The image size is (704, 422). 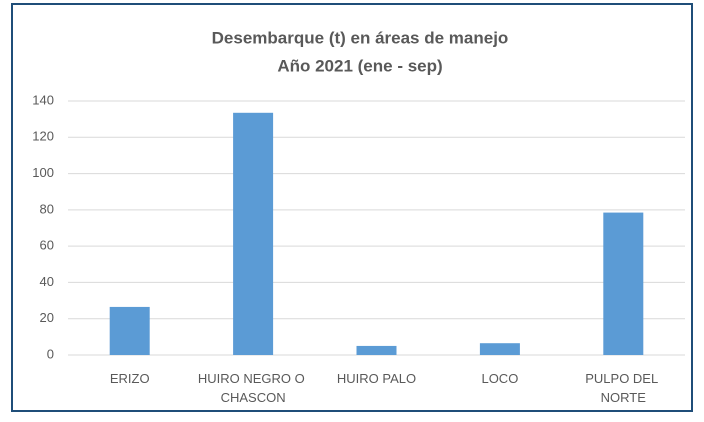 I want to click on chart-title: Desembarque (t) en áreas de manejo, so click(x=360, y=37).